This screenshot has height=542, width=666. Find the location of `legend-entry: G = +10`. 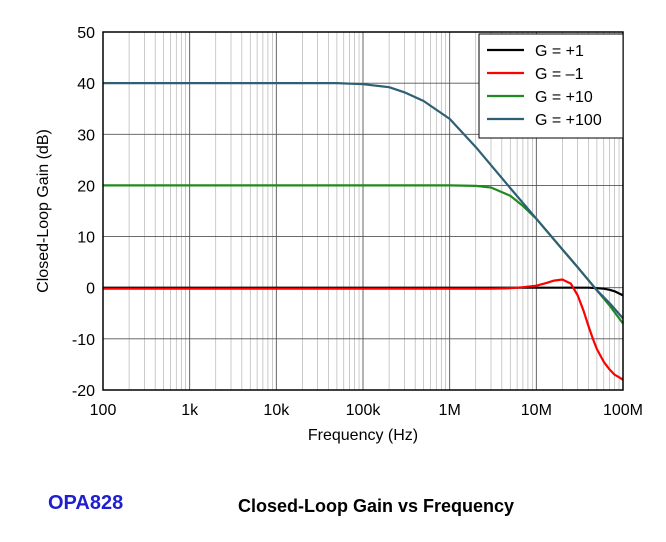

legend-entry: G = +10 is located at coordinates (564, 97).